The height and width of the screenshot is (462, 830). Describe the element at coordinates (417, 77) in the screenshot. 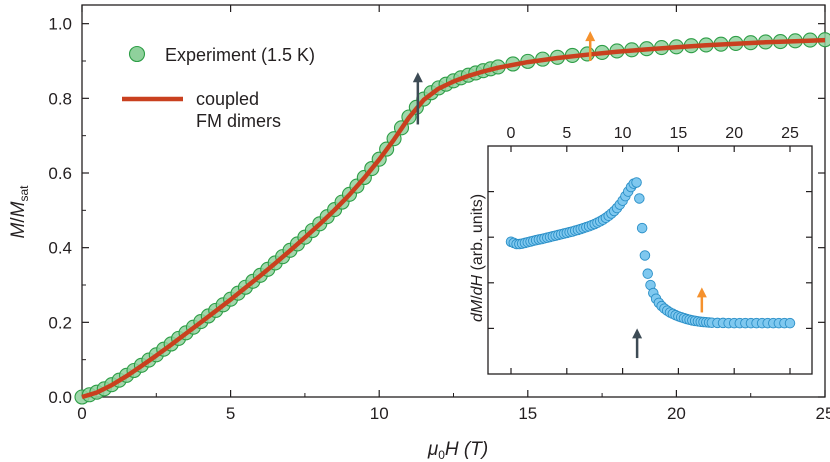

I see `transition-arrow-head` at that location.